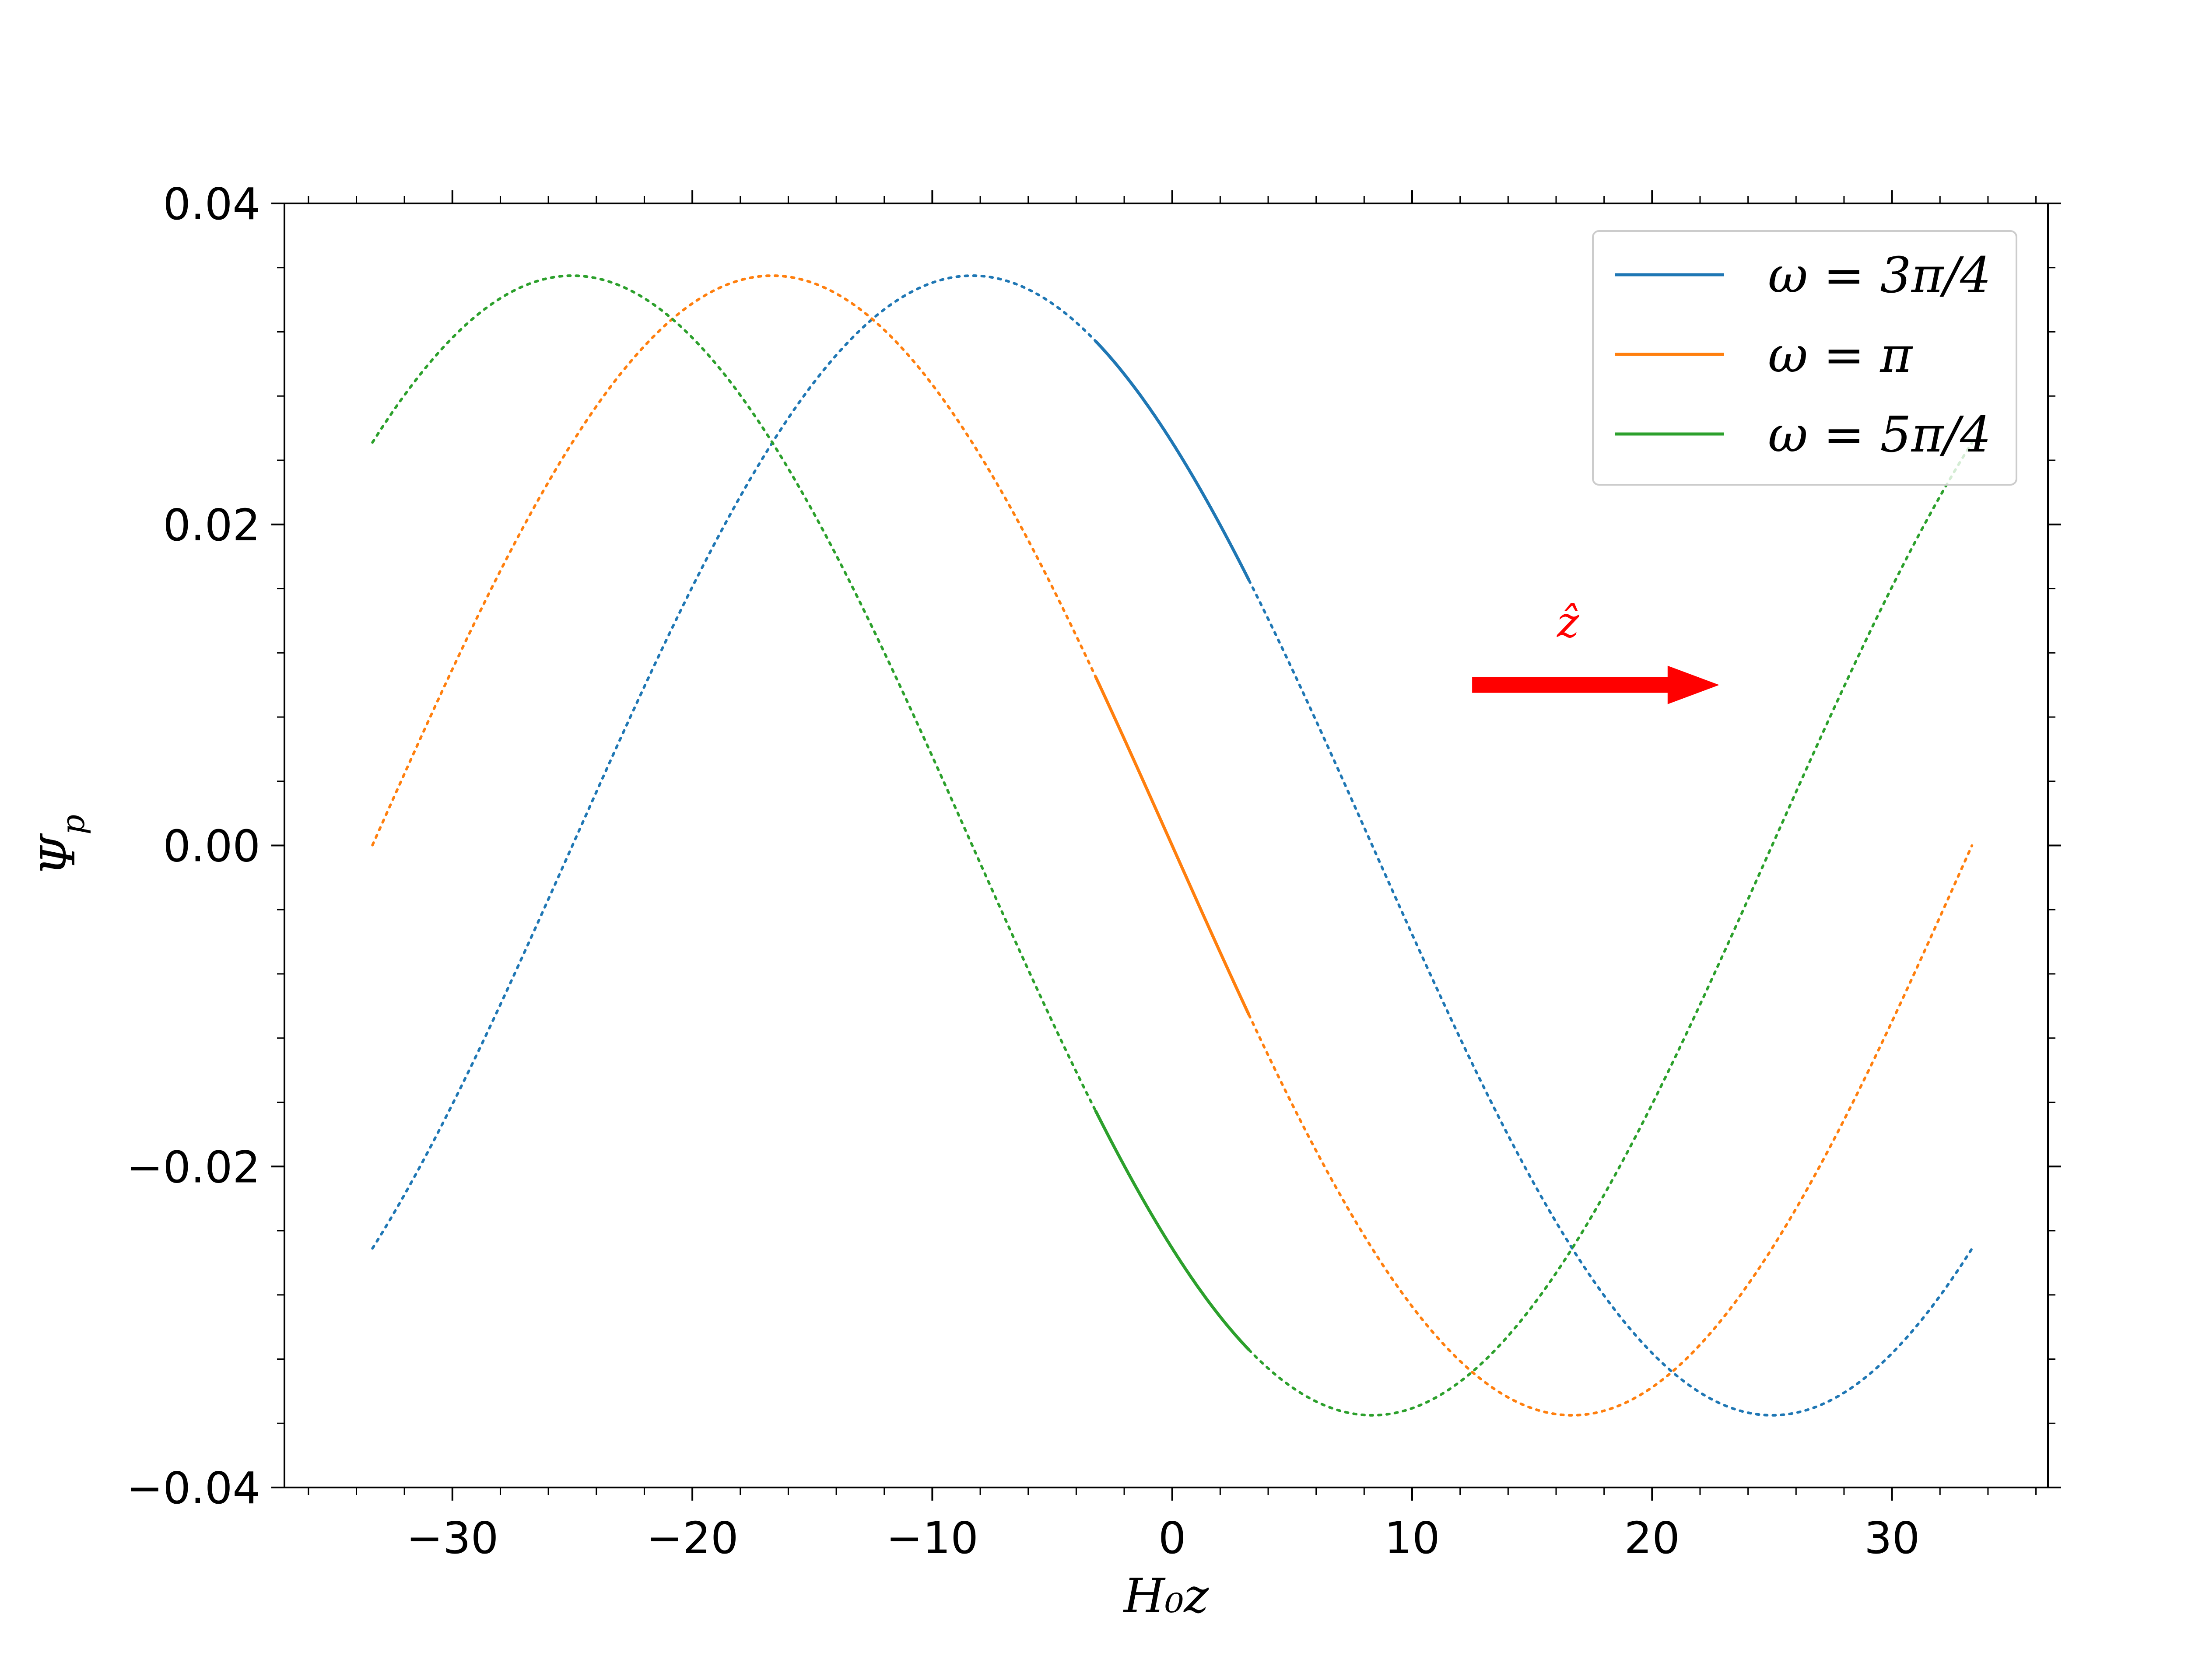  I want to click on series-2-solid, so click(1172, 846).